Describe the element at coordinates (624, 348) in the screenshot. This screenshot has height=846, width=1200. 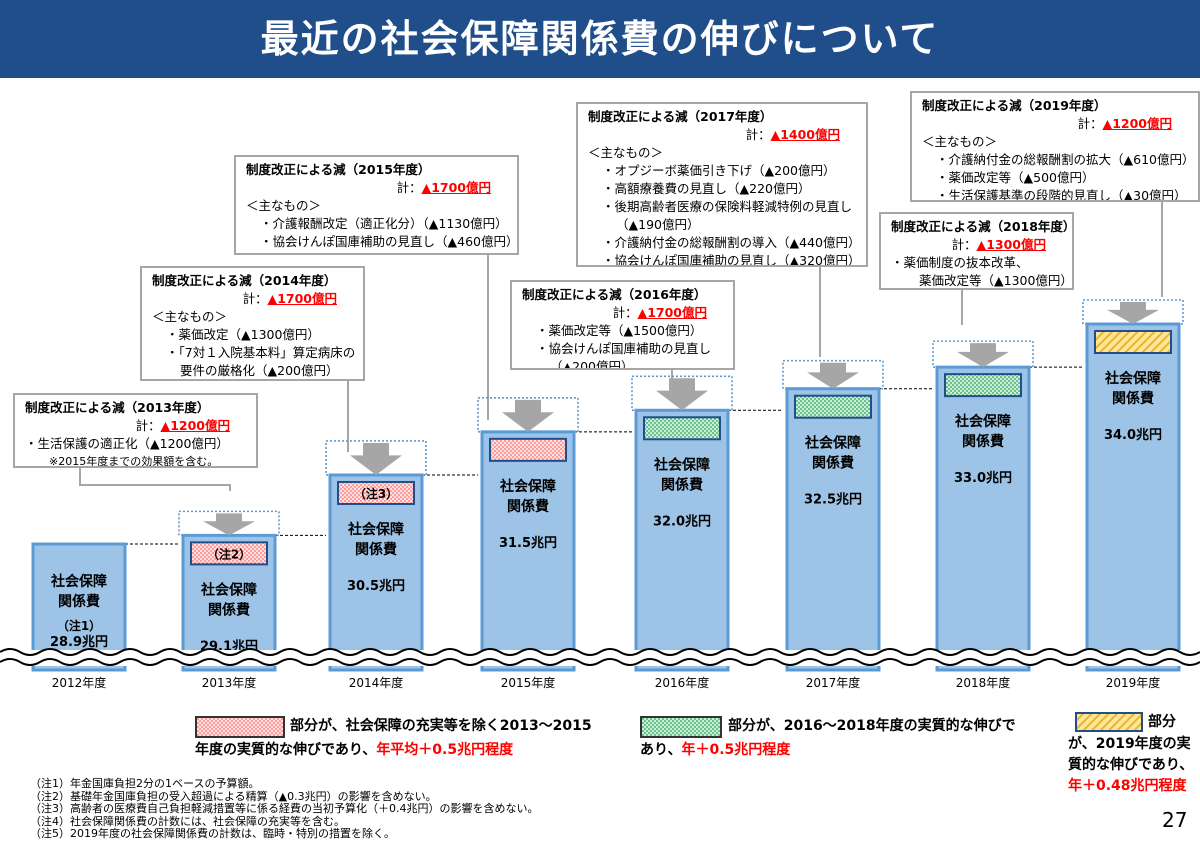
I see `callout-line: ・協会けんぽ国庫補助の見直し` at that location.